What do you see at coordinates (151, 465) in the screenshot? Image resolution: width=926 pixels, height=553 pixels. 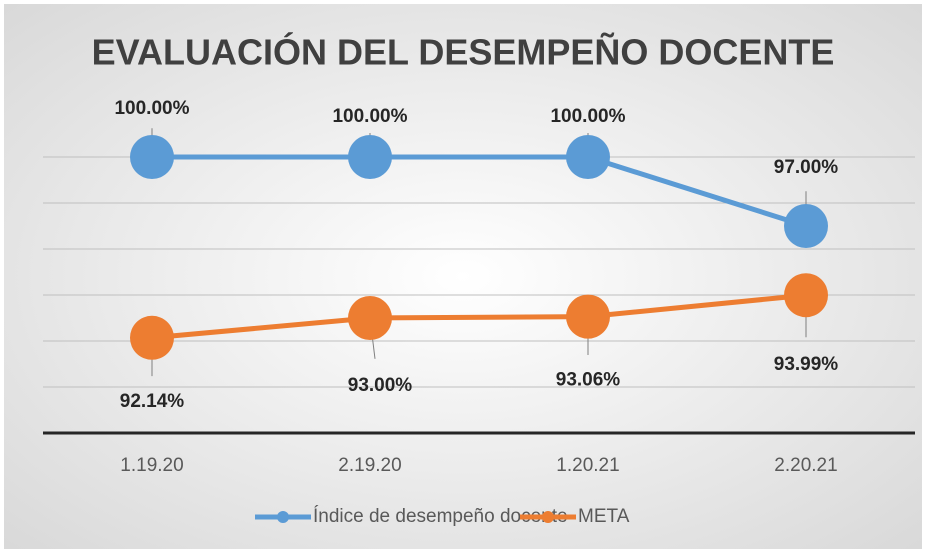 I see `x-tick-label: 1.19.20` at bounding box center [151, 465].